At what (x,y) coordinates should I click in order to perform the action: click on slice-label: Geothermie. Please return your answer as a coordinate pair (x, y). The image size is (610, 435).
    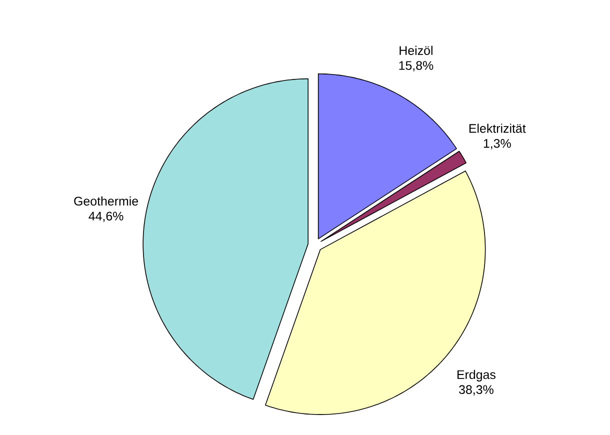
    Looking at the image, I should click on (106, 201).